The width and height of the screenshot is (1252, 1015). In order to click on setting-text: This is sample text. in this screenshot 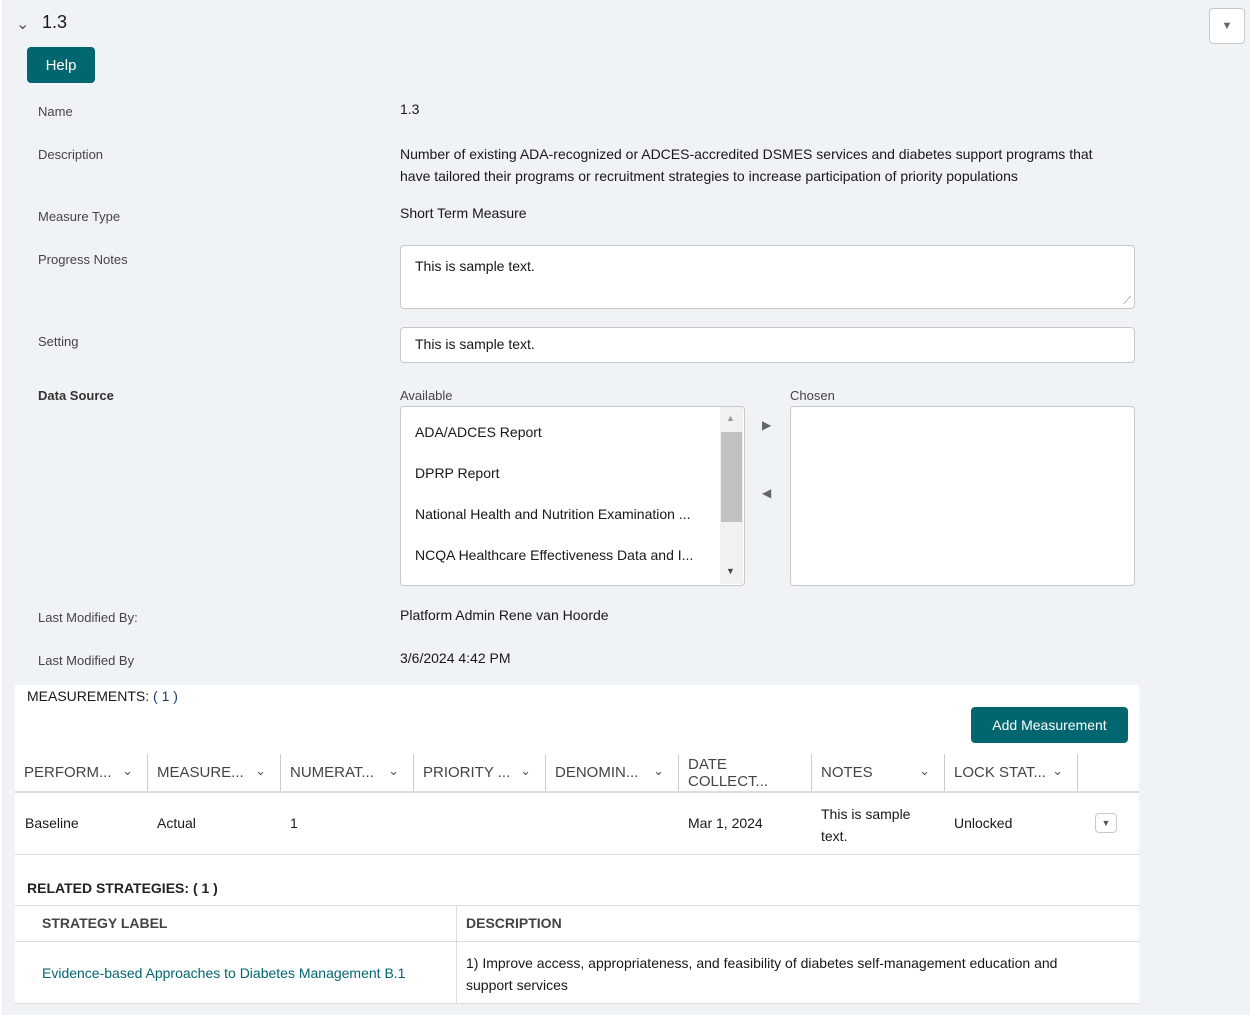, I will do `click(475, 344)`.